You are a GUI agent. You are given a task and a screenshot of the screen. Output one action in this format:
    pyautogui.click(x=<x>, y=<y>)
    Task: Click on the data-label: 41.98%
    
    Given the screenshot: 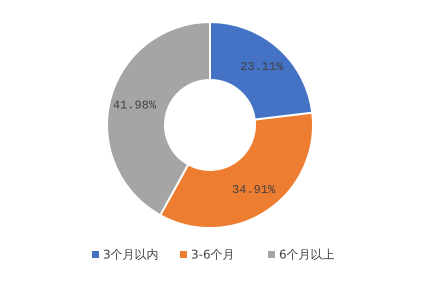 What is the action you would take?
    pyautogui.click(x=134, y=105)
    